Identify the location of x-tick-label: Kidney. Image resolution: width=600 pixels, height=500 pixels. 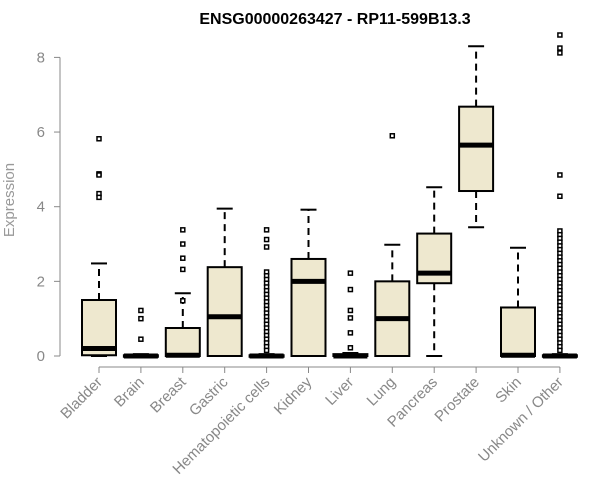
(293, 395).